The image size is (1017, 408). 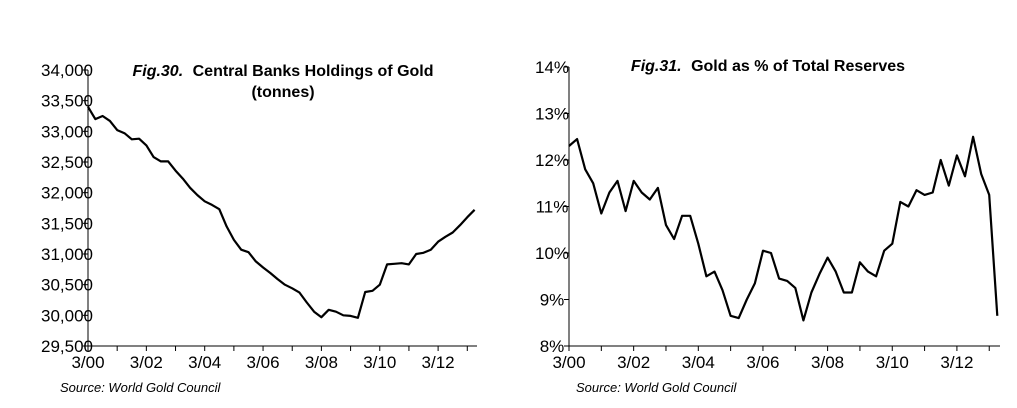 What do you see at coordinates (67, 70) in the screenshot?
I see `y-tick-label: 34,000` at bounding box center [67, 70].